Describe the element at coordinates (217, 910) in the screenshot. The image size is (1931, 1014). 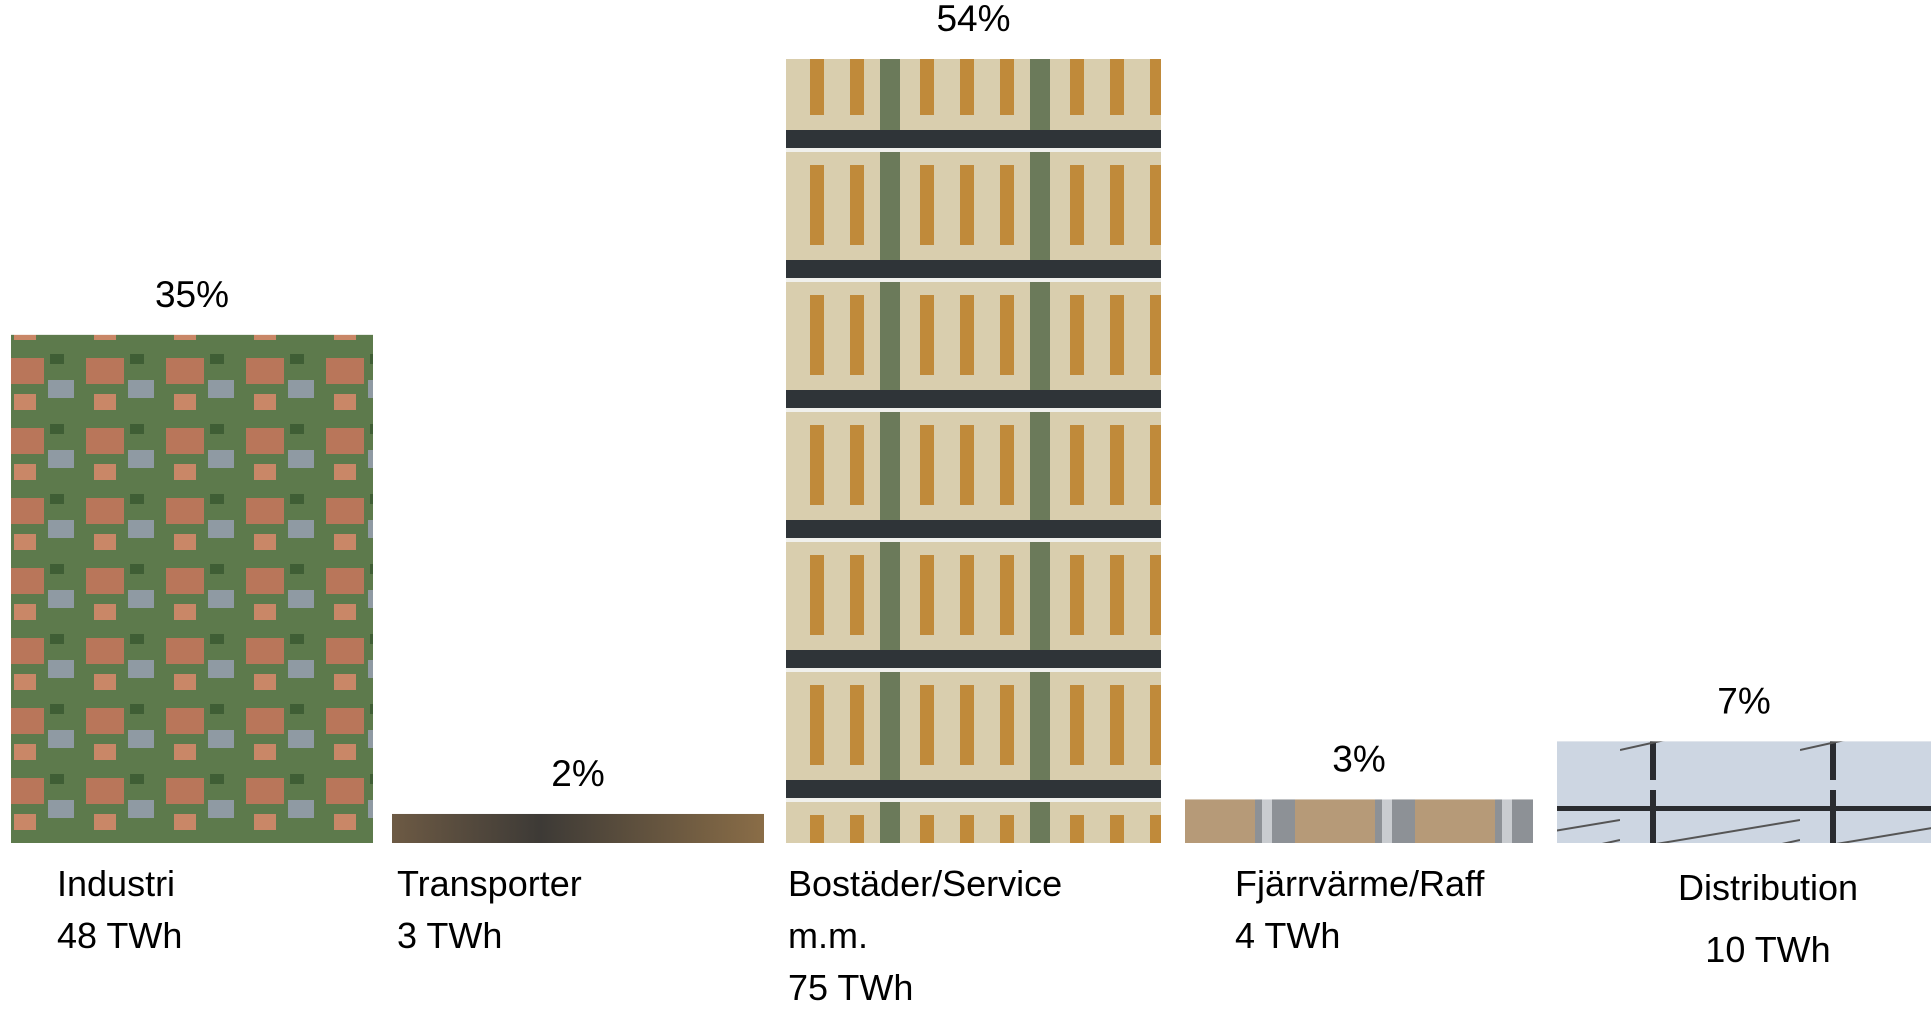
I see `category-label-group: Industri 48 TWh` at that location.